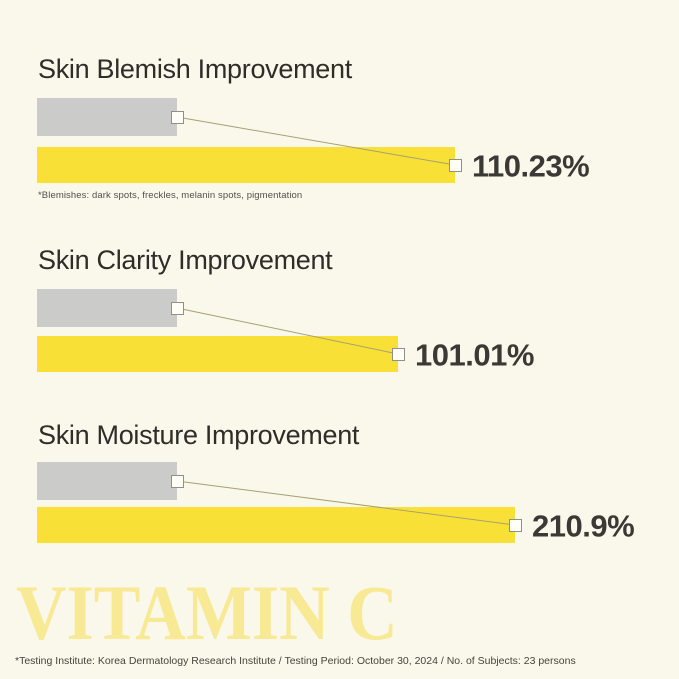 This screenshot has width=679, height=679. What do you see at coordinates (531, 166) in the screenshot?
I see `value-label: 110.23%` at bounding box center [531, 166].